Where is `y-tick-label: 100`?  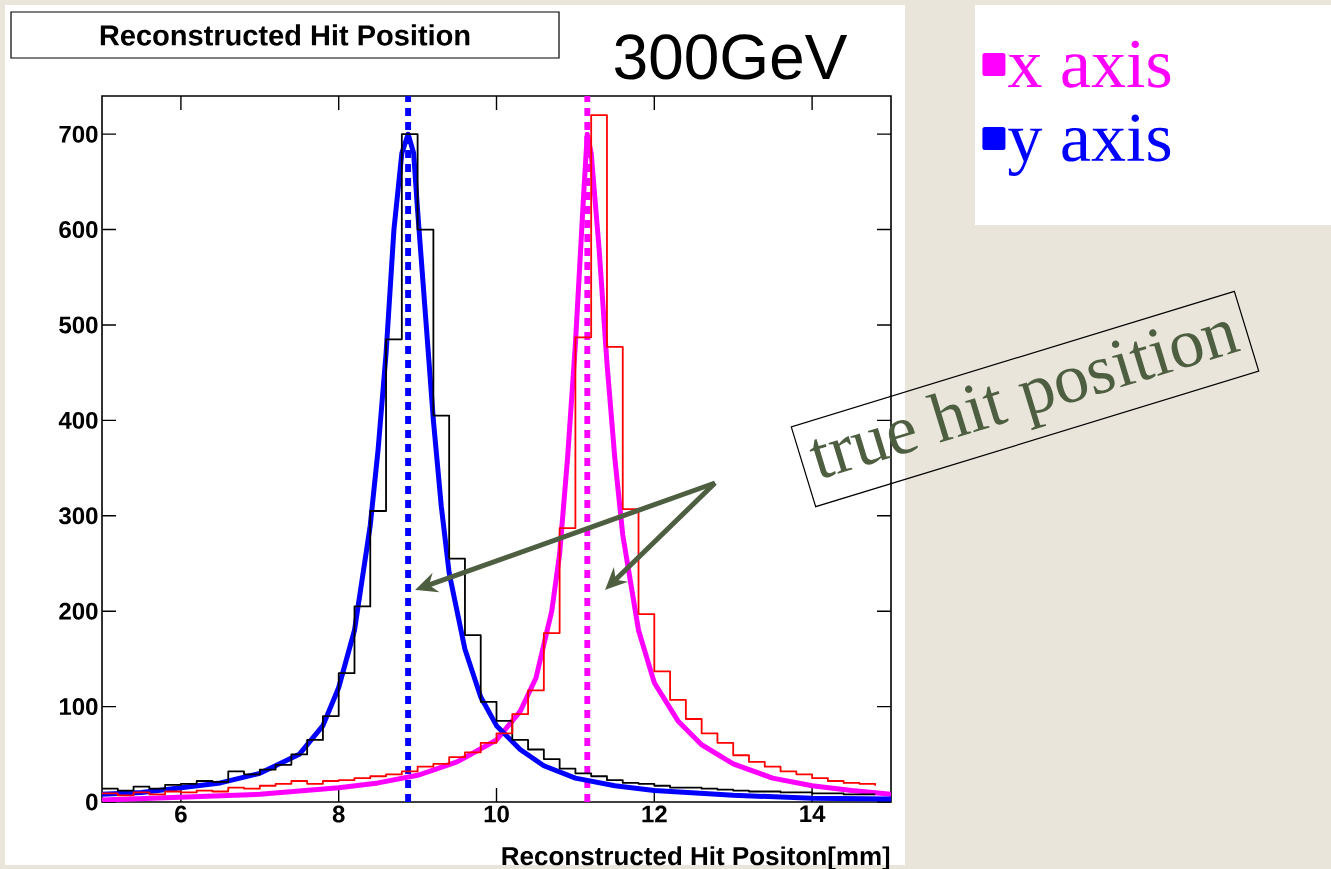
y-tick-label: 100 is located at coordinates (78, 707).